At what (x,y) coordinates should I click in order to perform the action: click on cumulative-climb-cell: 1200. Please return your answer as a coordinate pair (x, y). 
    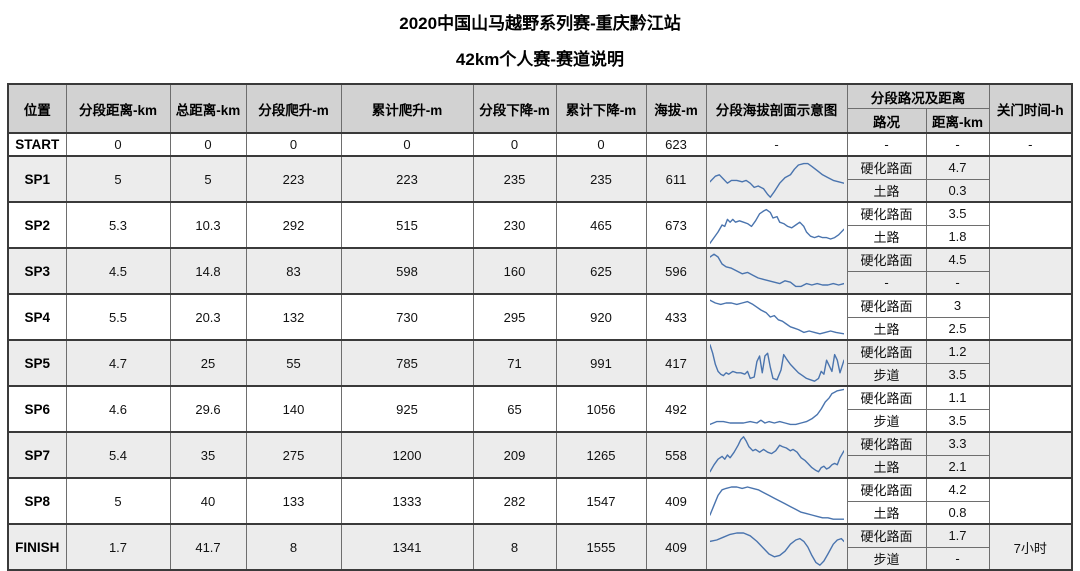
    Looking at the image, I should click on (407, 455).